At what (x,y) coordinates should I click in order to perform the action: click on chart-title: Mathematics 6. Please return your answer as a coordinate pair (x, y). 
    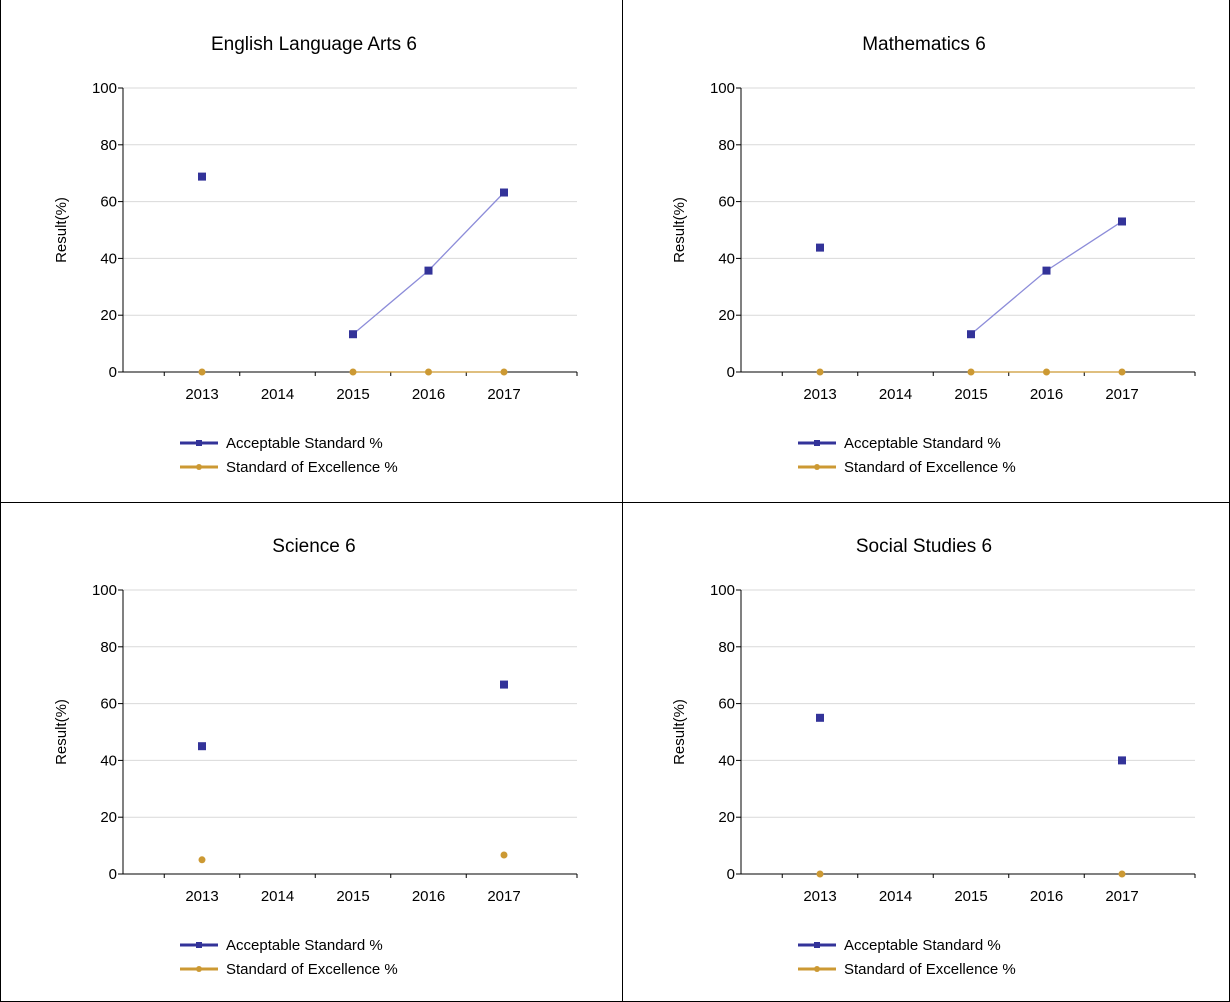
    Looking at the image, I should click on (924, 44).